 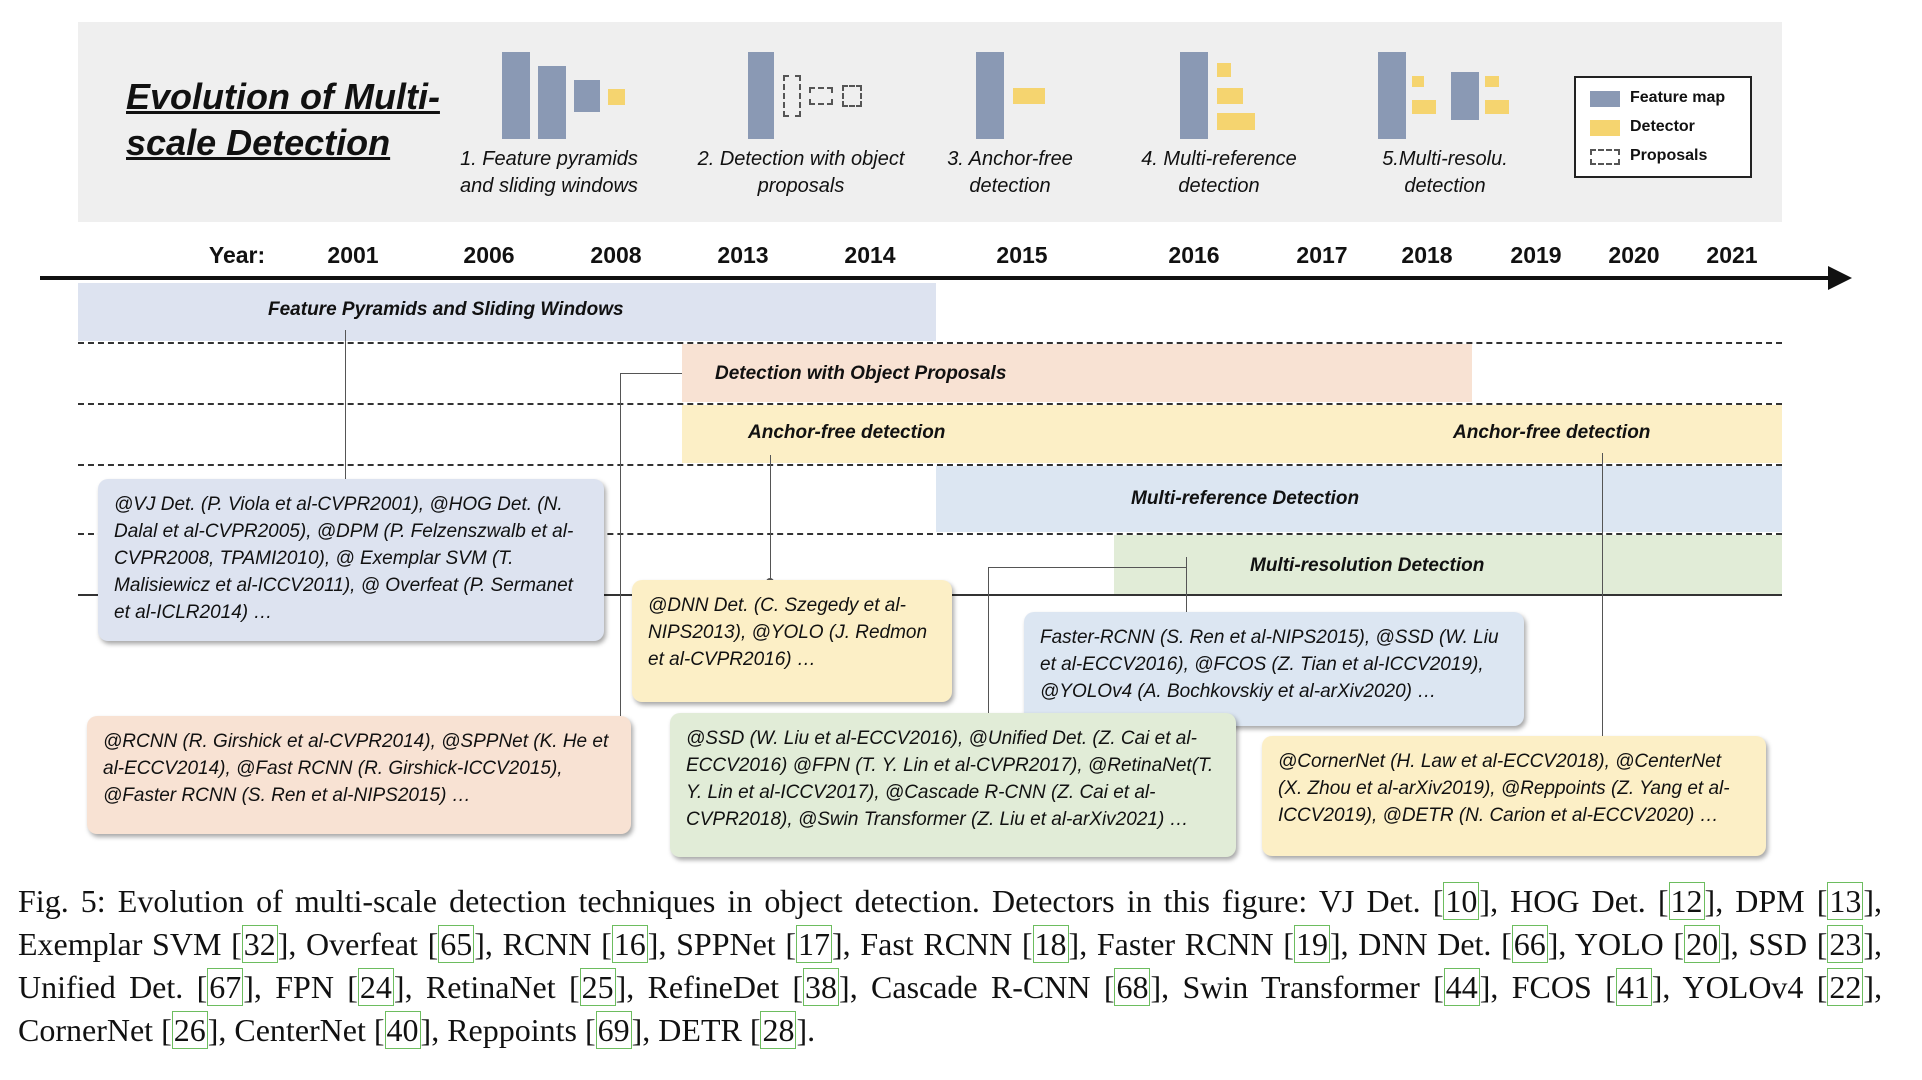 I want to click on year-tick: 2021, so click(x=1732, y=255).